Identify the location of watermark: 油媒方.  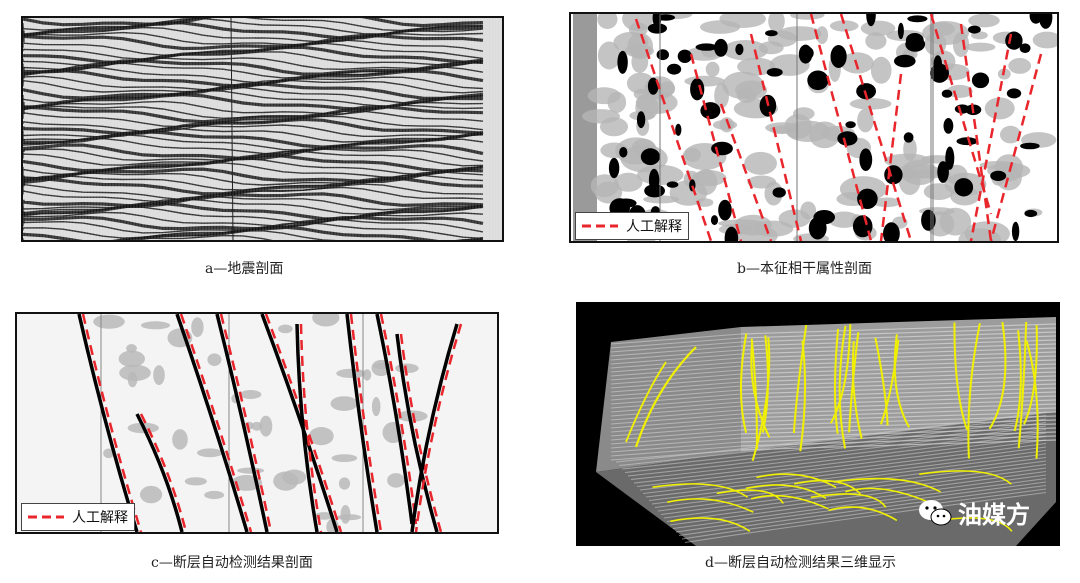
(974, 512).